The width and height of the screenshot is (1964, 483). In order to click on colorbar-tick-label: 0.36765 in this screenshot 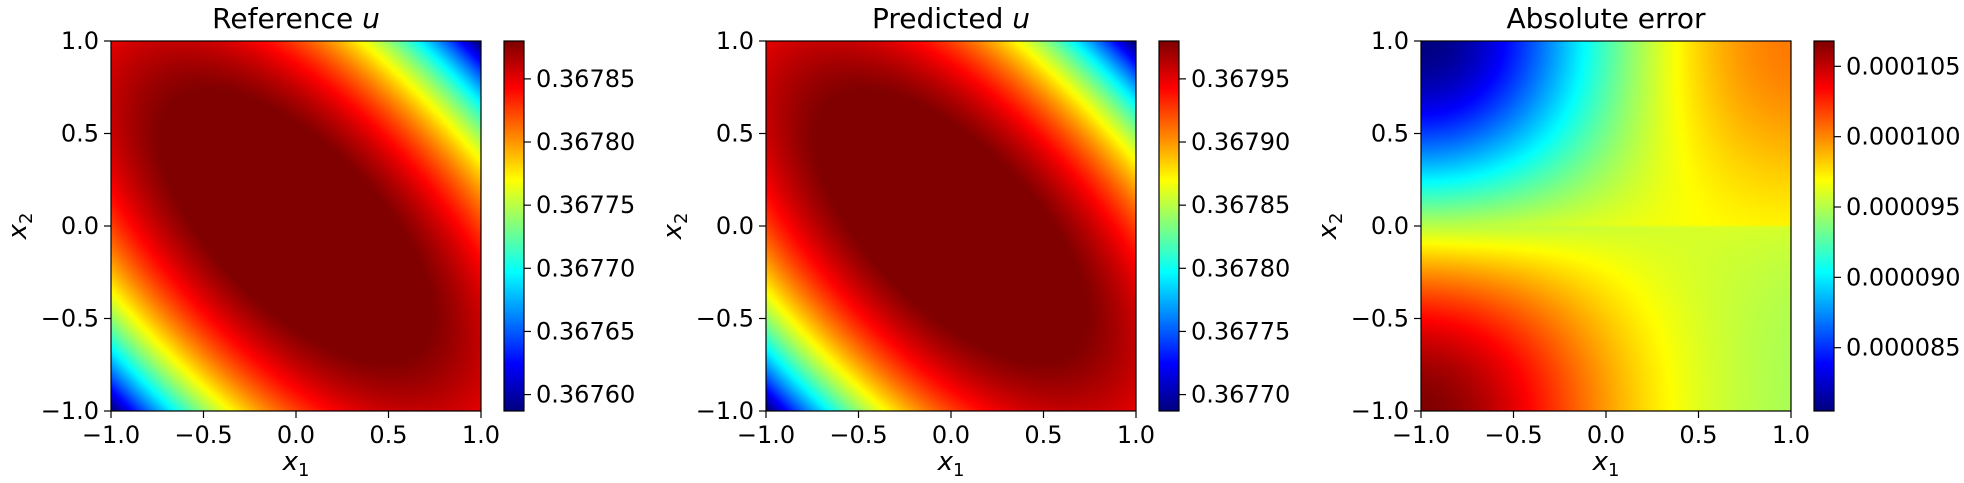, I will do `click(585, 331)`.